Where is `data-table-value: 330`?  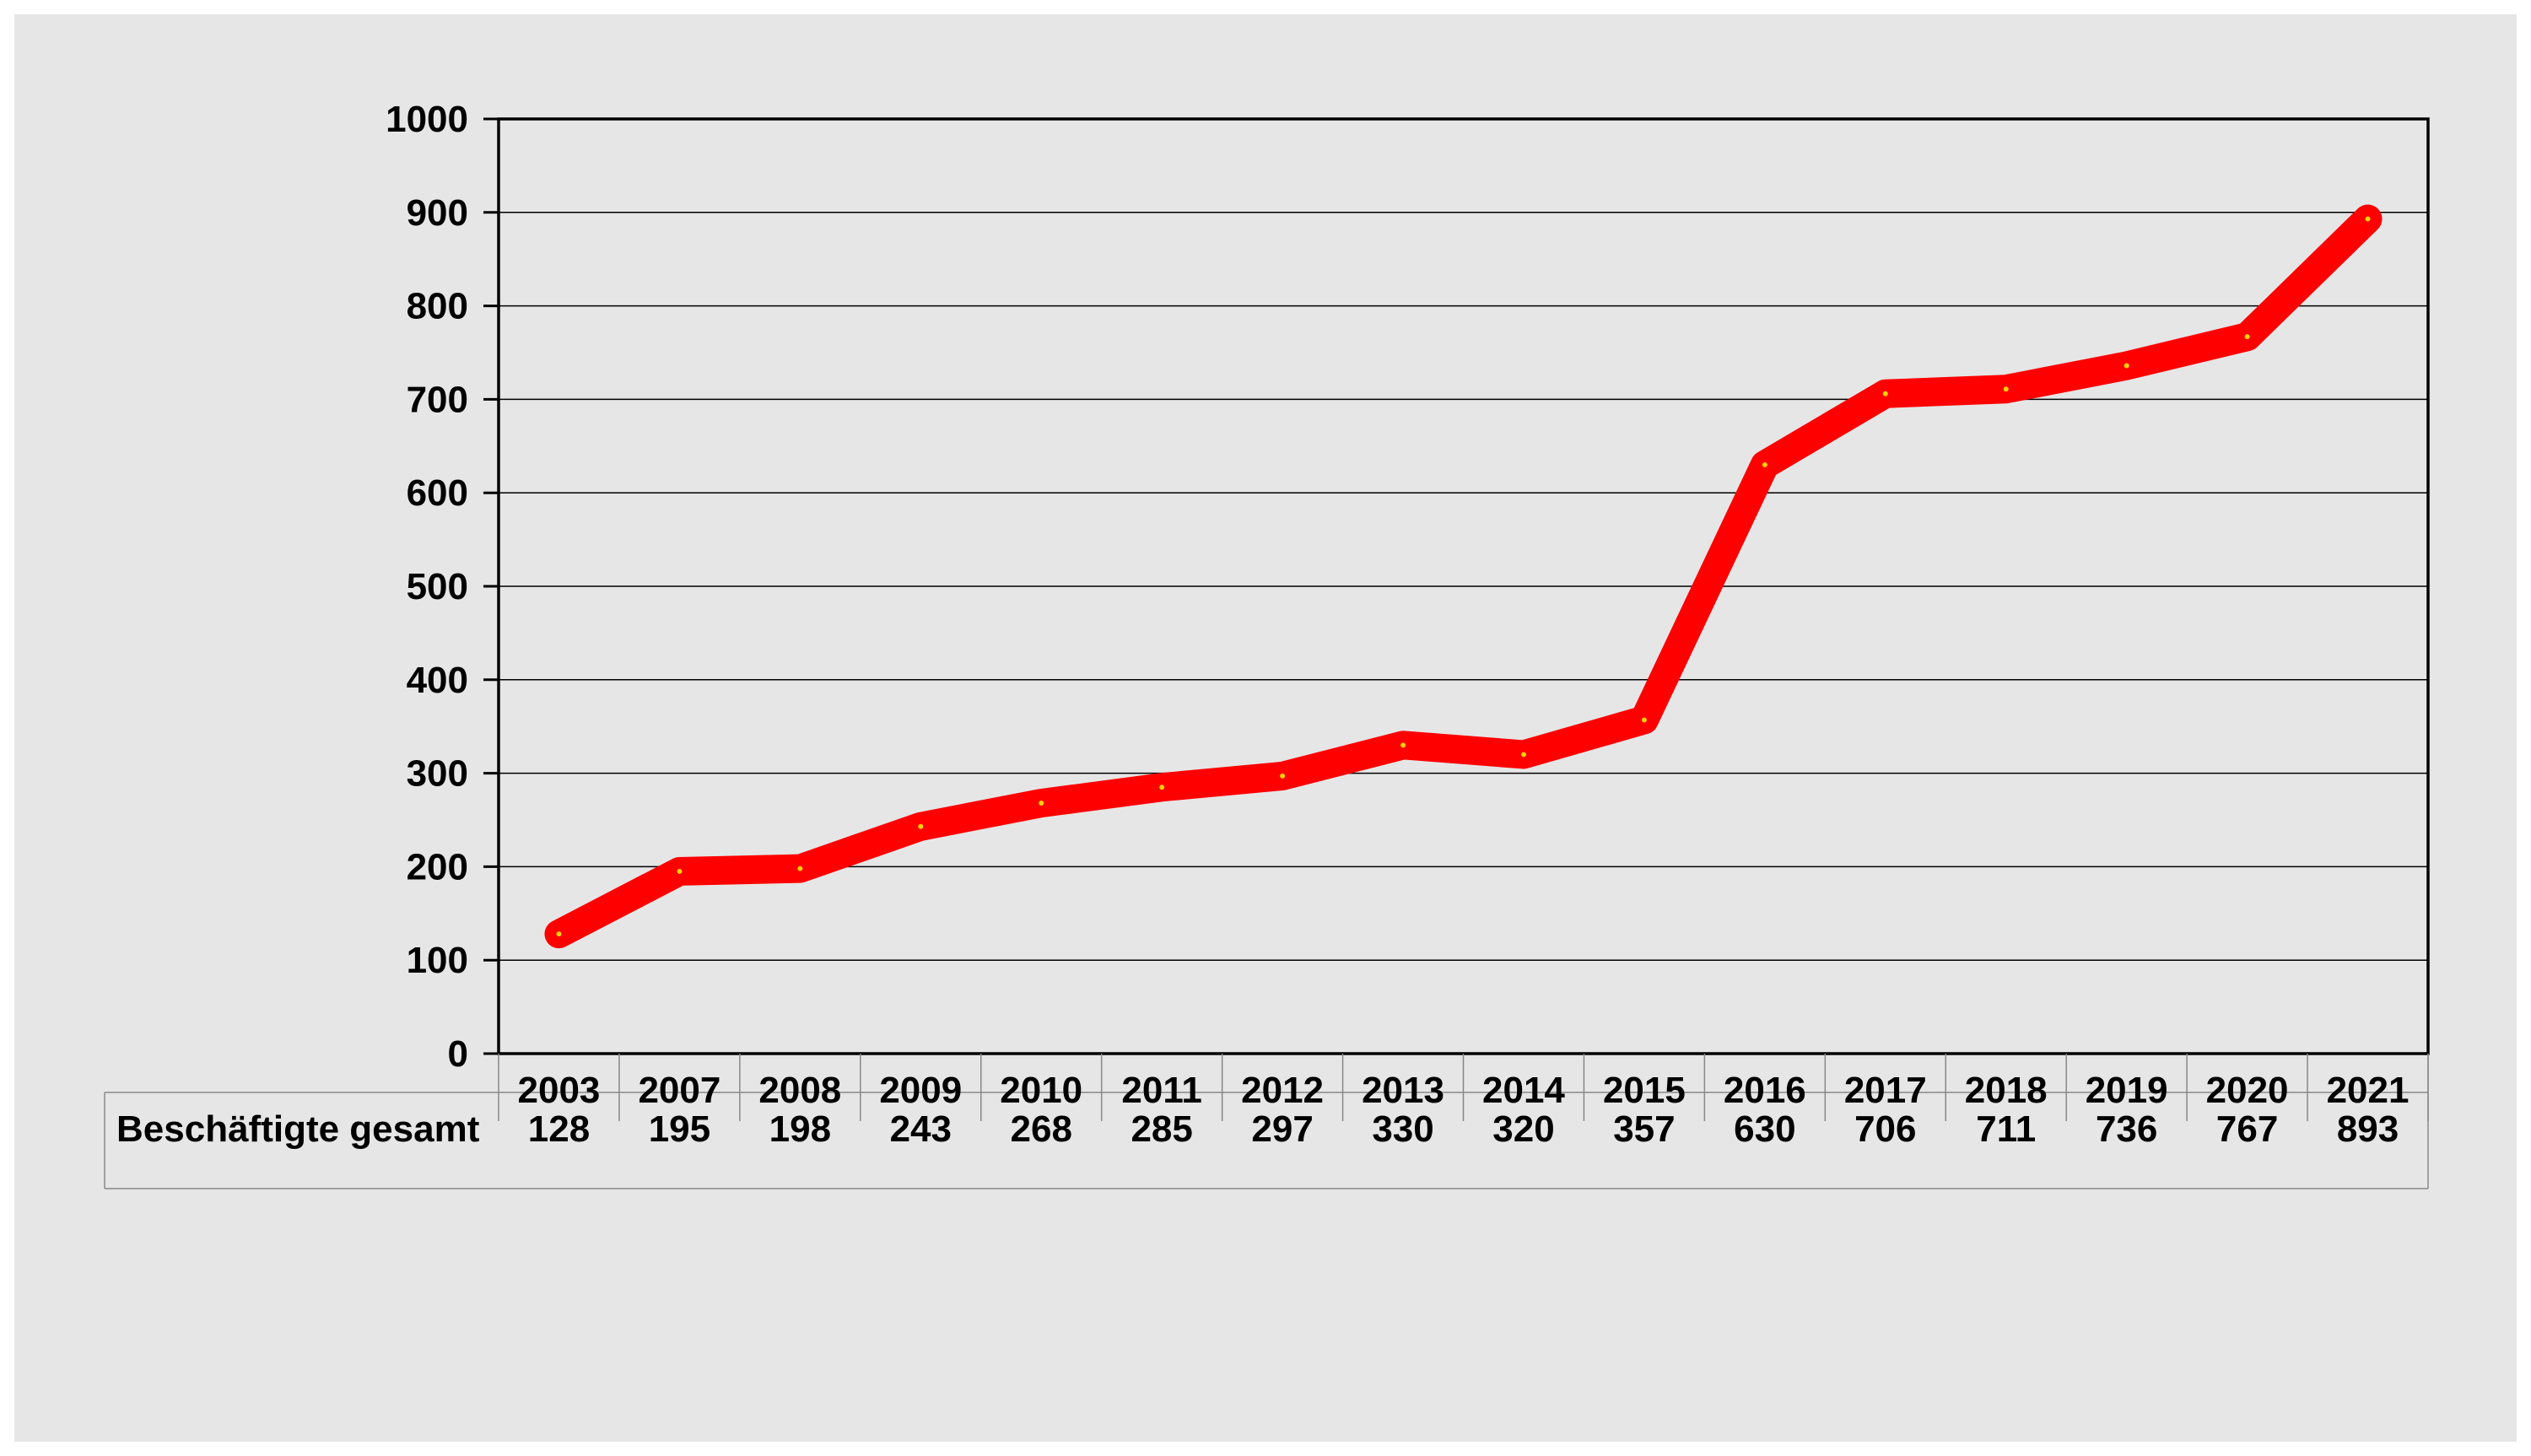
data-table-value: 330 is located at coordinates (1402, 1129).